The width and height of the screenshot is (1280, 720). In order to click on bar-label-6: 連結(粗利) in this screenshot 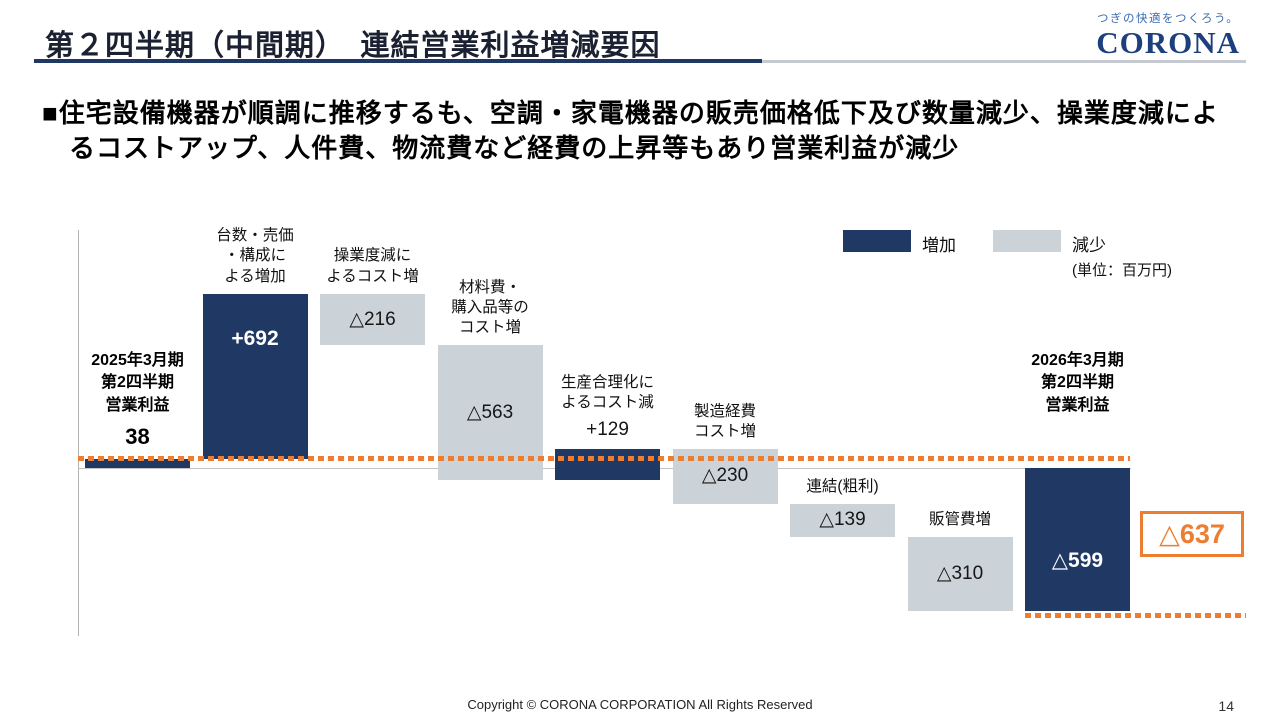, I will do `click(842, 486)`.